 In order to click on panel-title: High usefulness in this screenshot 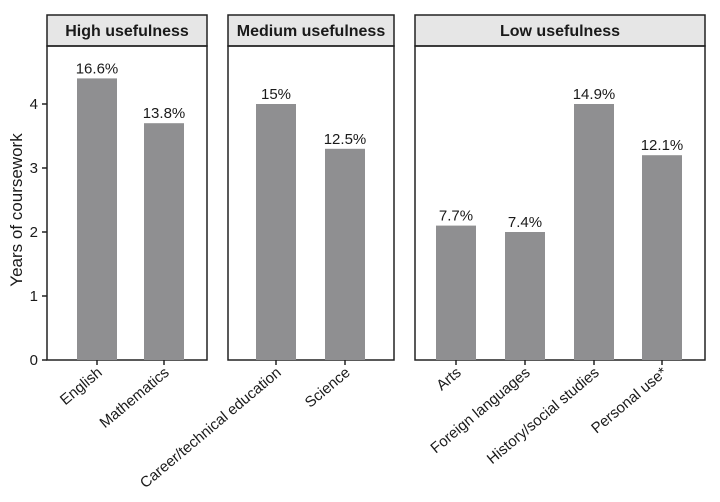, I will do `click(127, 31)`.